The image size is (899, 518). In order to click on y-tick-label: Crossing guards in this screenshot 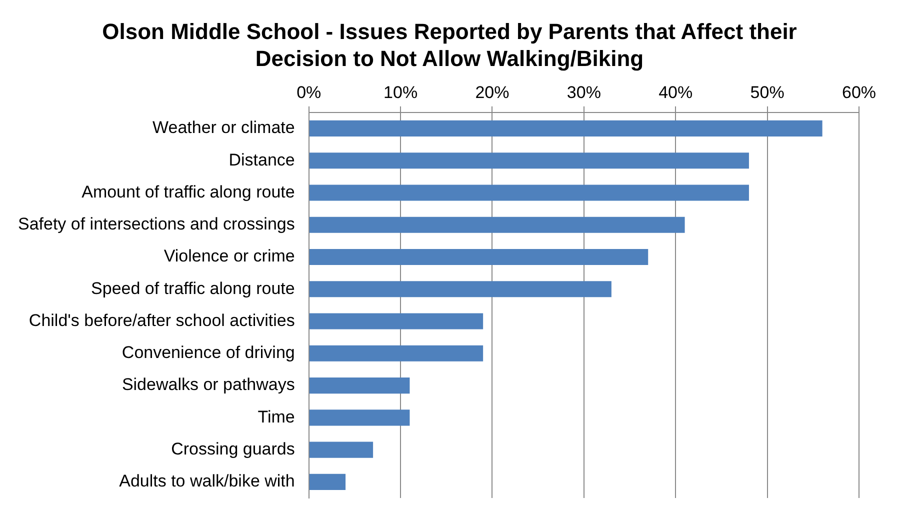, I will do `click(233, 448)`.